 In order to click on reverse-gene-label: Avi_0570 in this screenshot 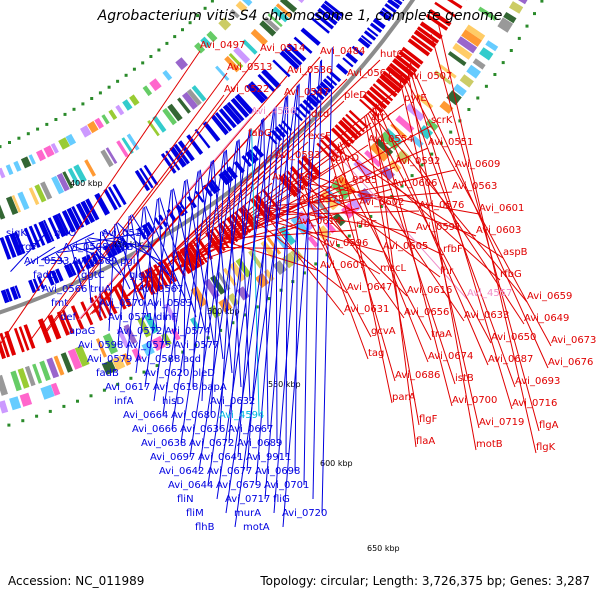, I will do `click(121, 303)`.